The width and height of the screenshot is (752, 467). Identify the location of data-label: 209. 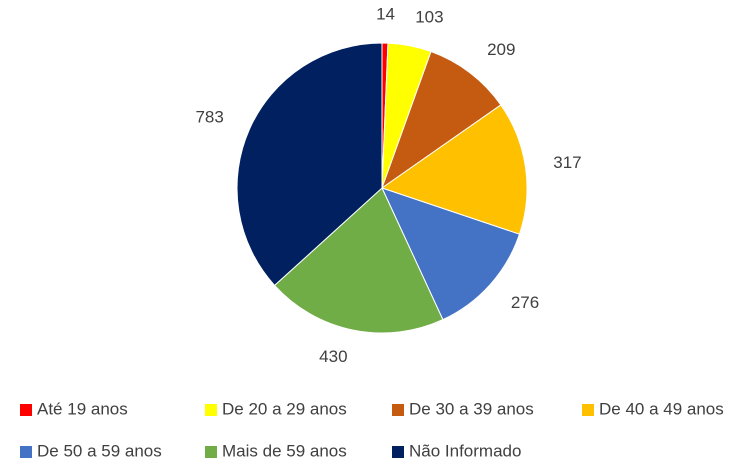
(501, 49).